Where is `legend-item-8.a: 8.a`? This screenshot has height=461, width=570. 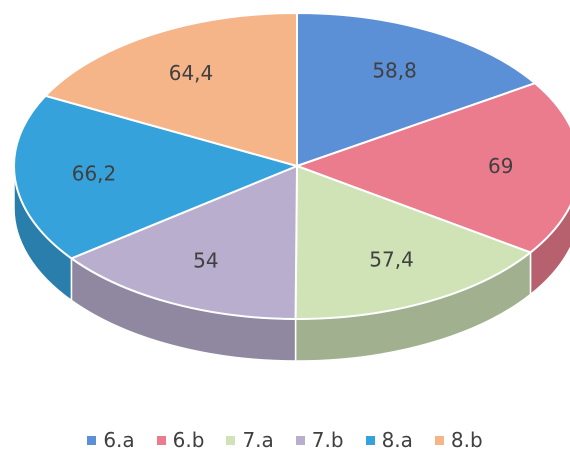
legend-item-8.a: 8.a is located at coordinates (389, 440).